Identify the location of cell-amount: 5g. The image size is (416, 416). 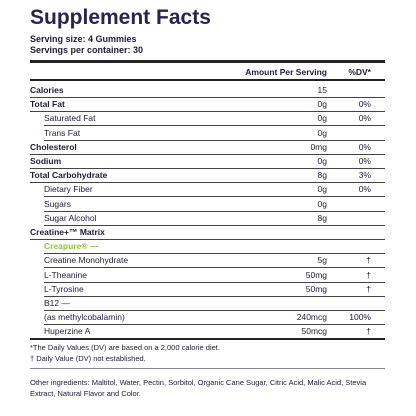
(322, 260).